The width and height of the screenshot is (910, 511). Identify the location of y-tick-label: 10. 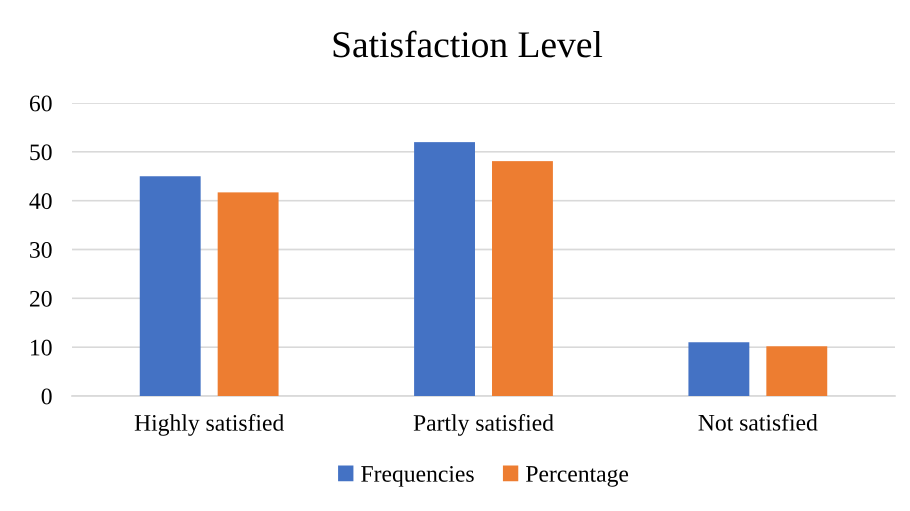
(41, 348).